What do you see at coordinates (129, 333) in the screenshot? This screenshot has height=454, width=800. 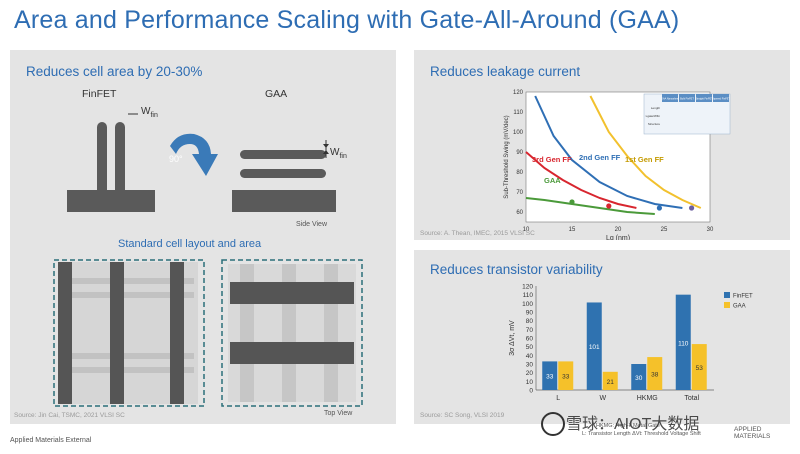 I see `finfet-layout` at bounding box center [129, 333].